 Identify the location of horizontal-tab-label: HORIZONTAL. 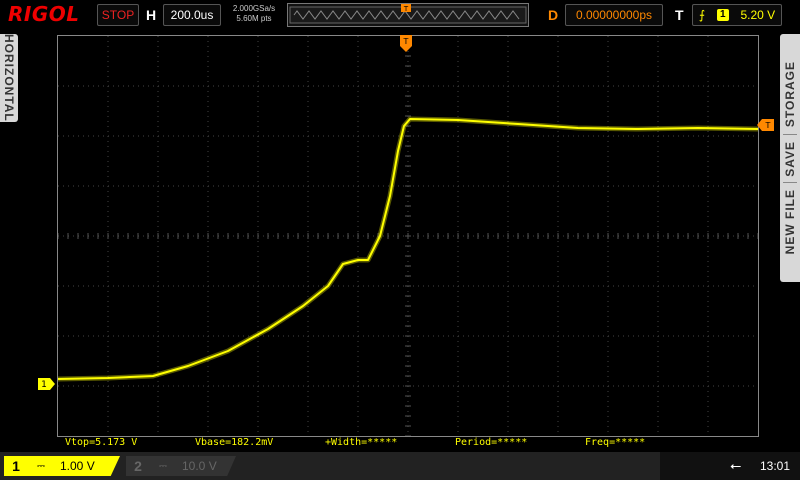
(9, 78).